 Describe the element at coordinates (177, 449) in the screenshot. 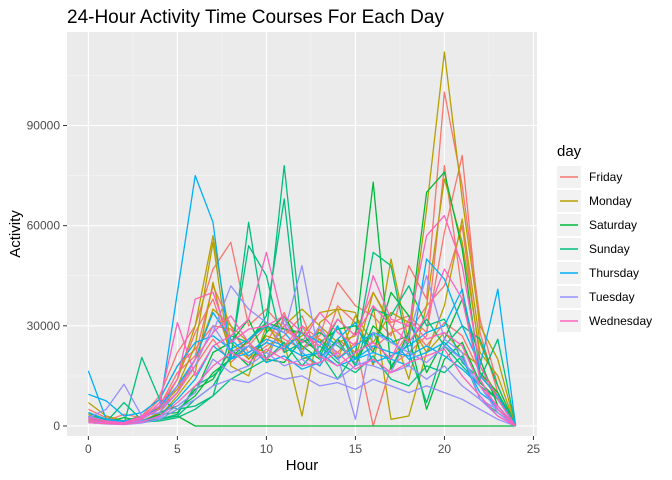

I see `x-tick-label: 5` at that location.